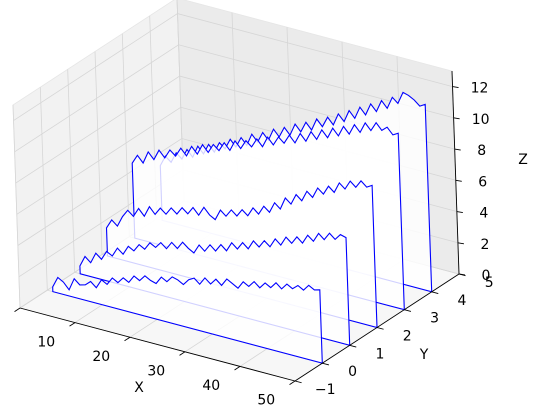  Describe the element at coordinates (407, 337) in the screenshot. I see `y-tick-label: 2` at that location.